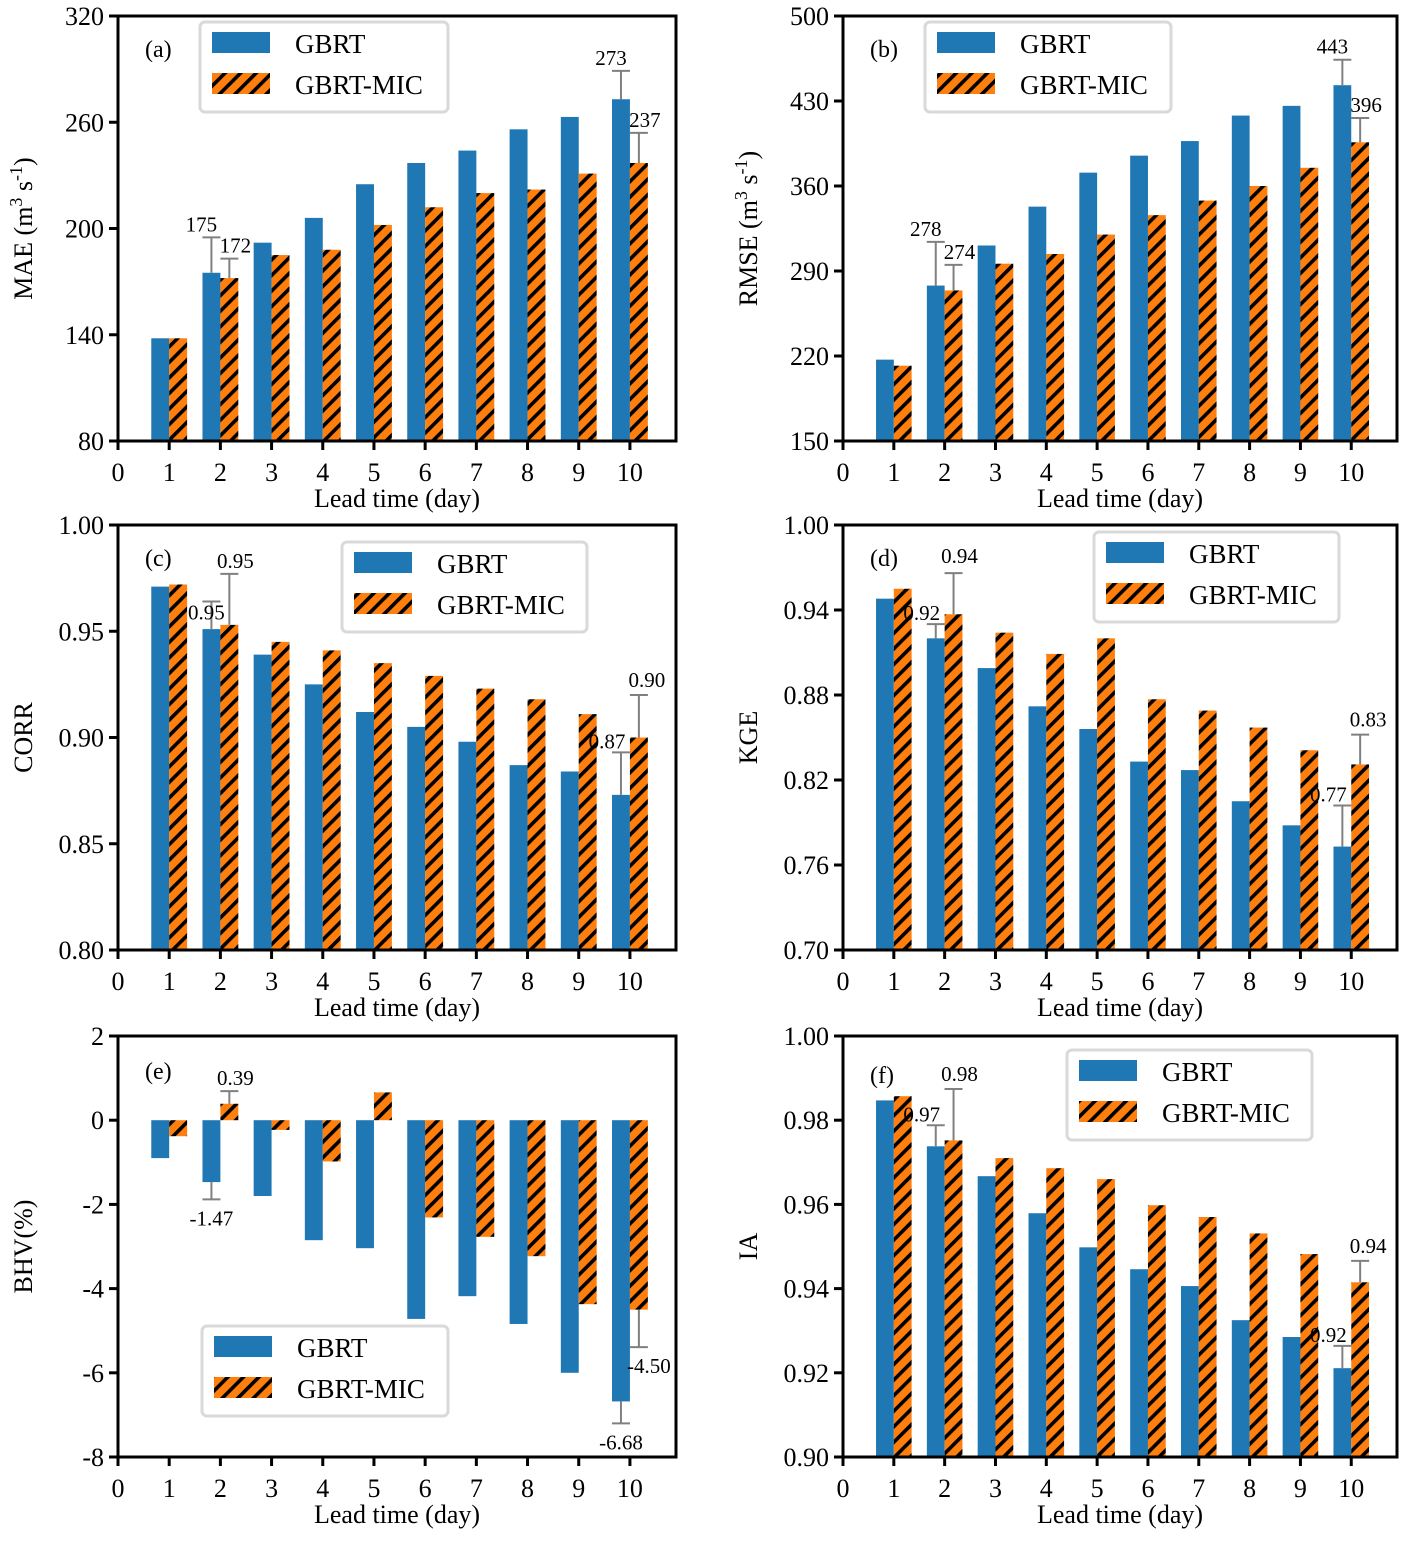  Describe the element at coordinates (84, 229) in the screenshot. I see `y-tick-label: 200` at that location.